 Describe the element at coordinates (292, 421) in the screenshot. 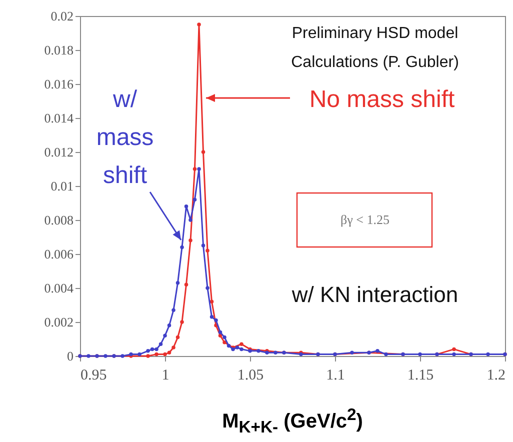

I see `x-axis-title: M$_{K+K-}$ (GeV/c$^{2}$)` at that location.